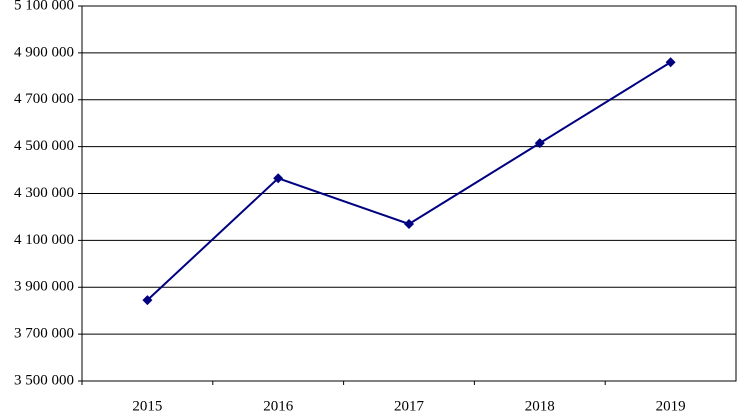 The image size is (738, 414). I want to click on x-tick-label: 2016, so click(278, 406).